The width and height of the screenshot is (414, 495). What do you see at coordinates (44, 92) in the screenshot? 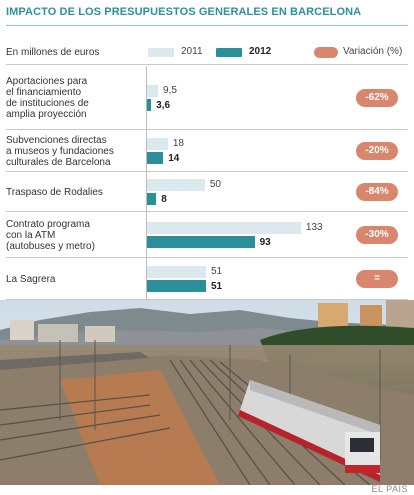
I see `category-label-line: el financiamiento` at bounding box center [44, 92].